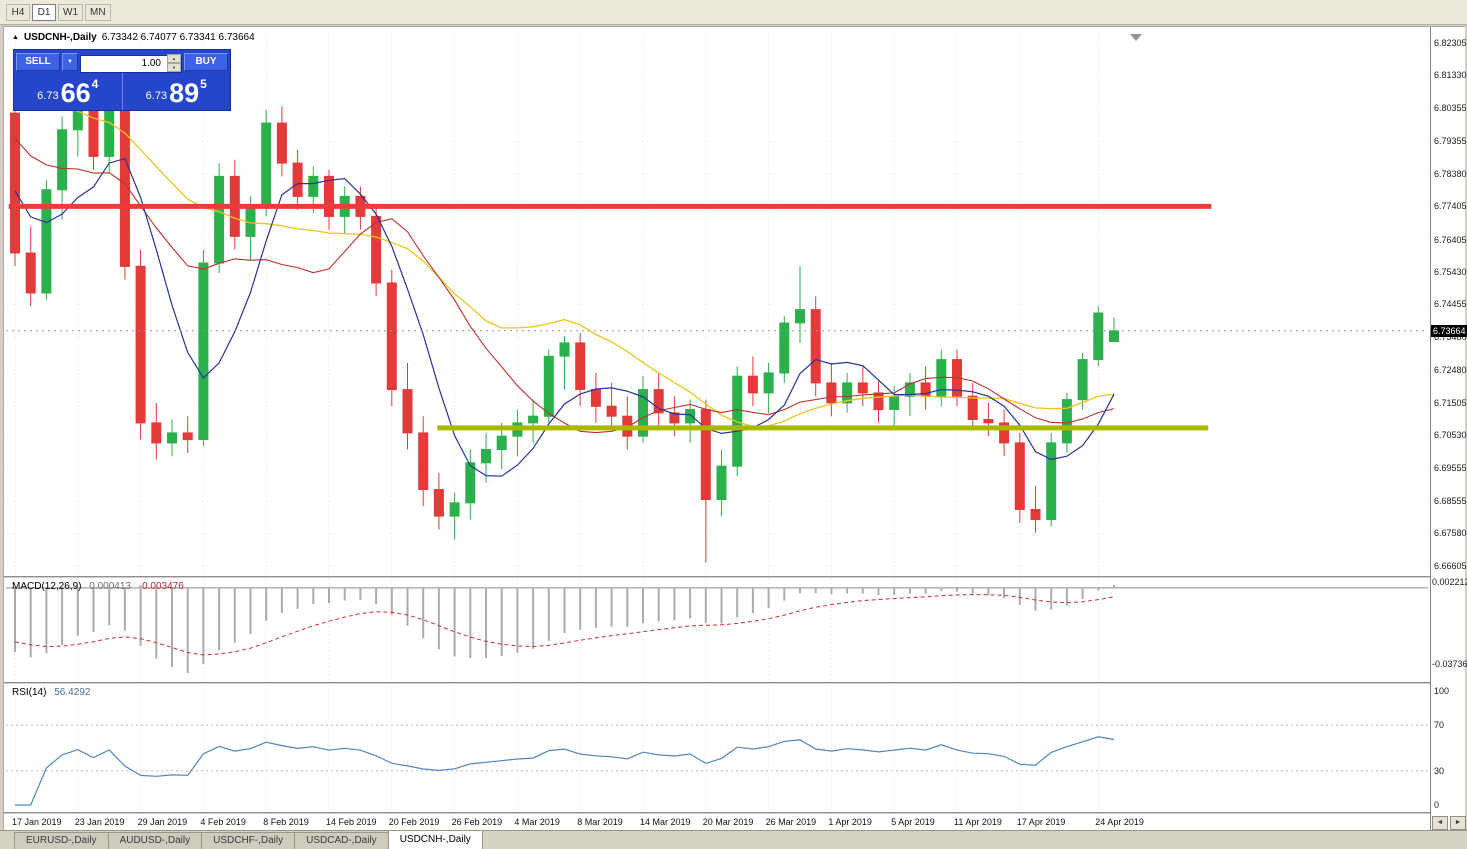  I want to click on volume-dropdown-button: ▼, so click(70, 62).